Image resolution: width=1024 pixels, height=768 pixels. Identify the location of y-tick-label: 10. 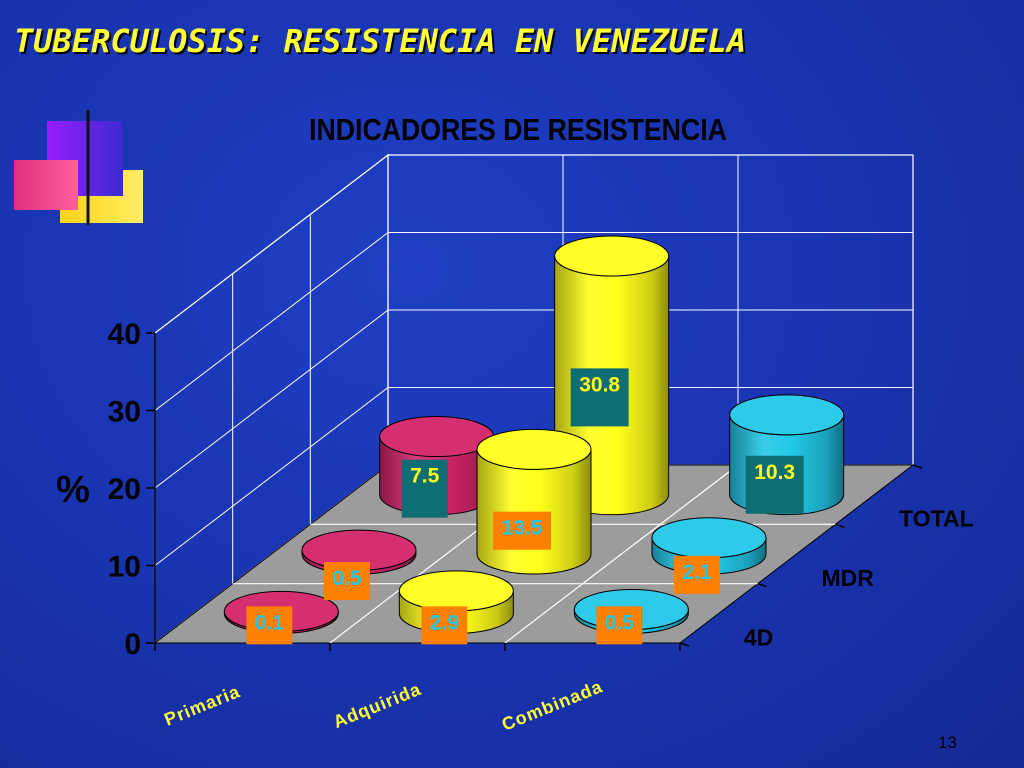
(124, 567).